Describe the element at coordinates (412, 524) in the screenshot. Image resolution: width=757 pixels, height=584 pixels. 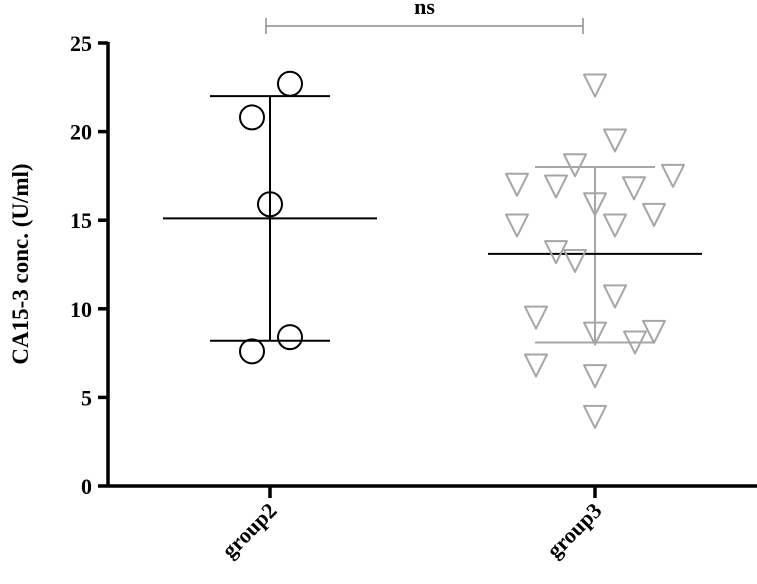
I see `x-categories: group2 group3` at that location.